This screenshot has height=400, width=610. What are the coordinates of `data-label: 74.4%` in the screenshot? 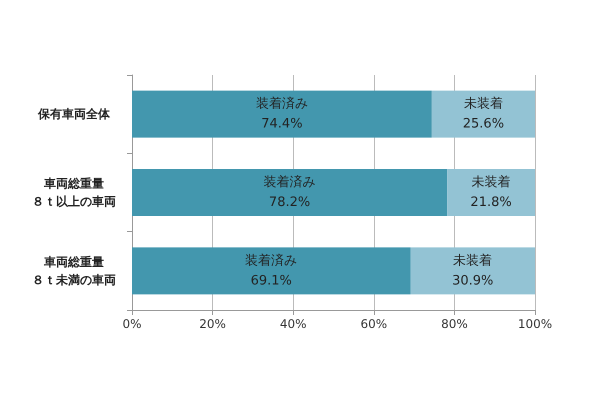 It's located at (282, 124).